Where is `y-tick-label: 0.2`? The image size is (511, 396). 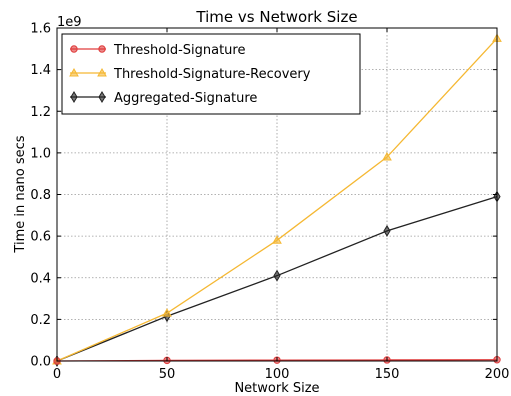
y-tick-label: 0.2 is located at coordinates (40, 320).